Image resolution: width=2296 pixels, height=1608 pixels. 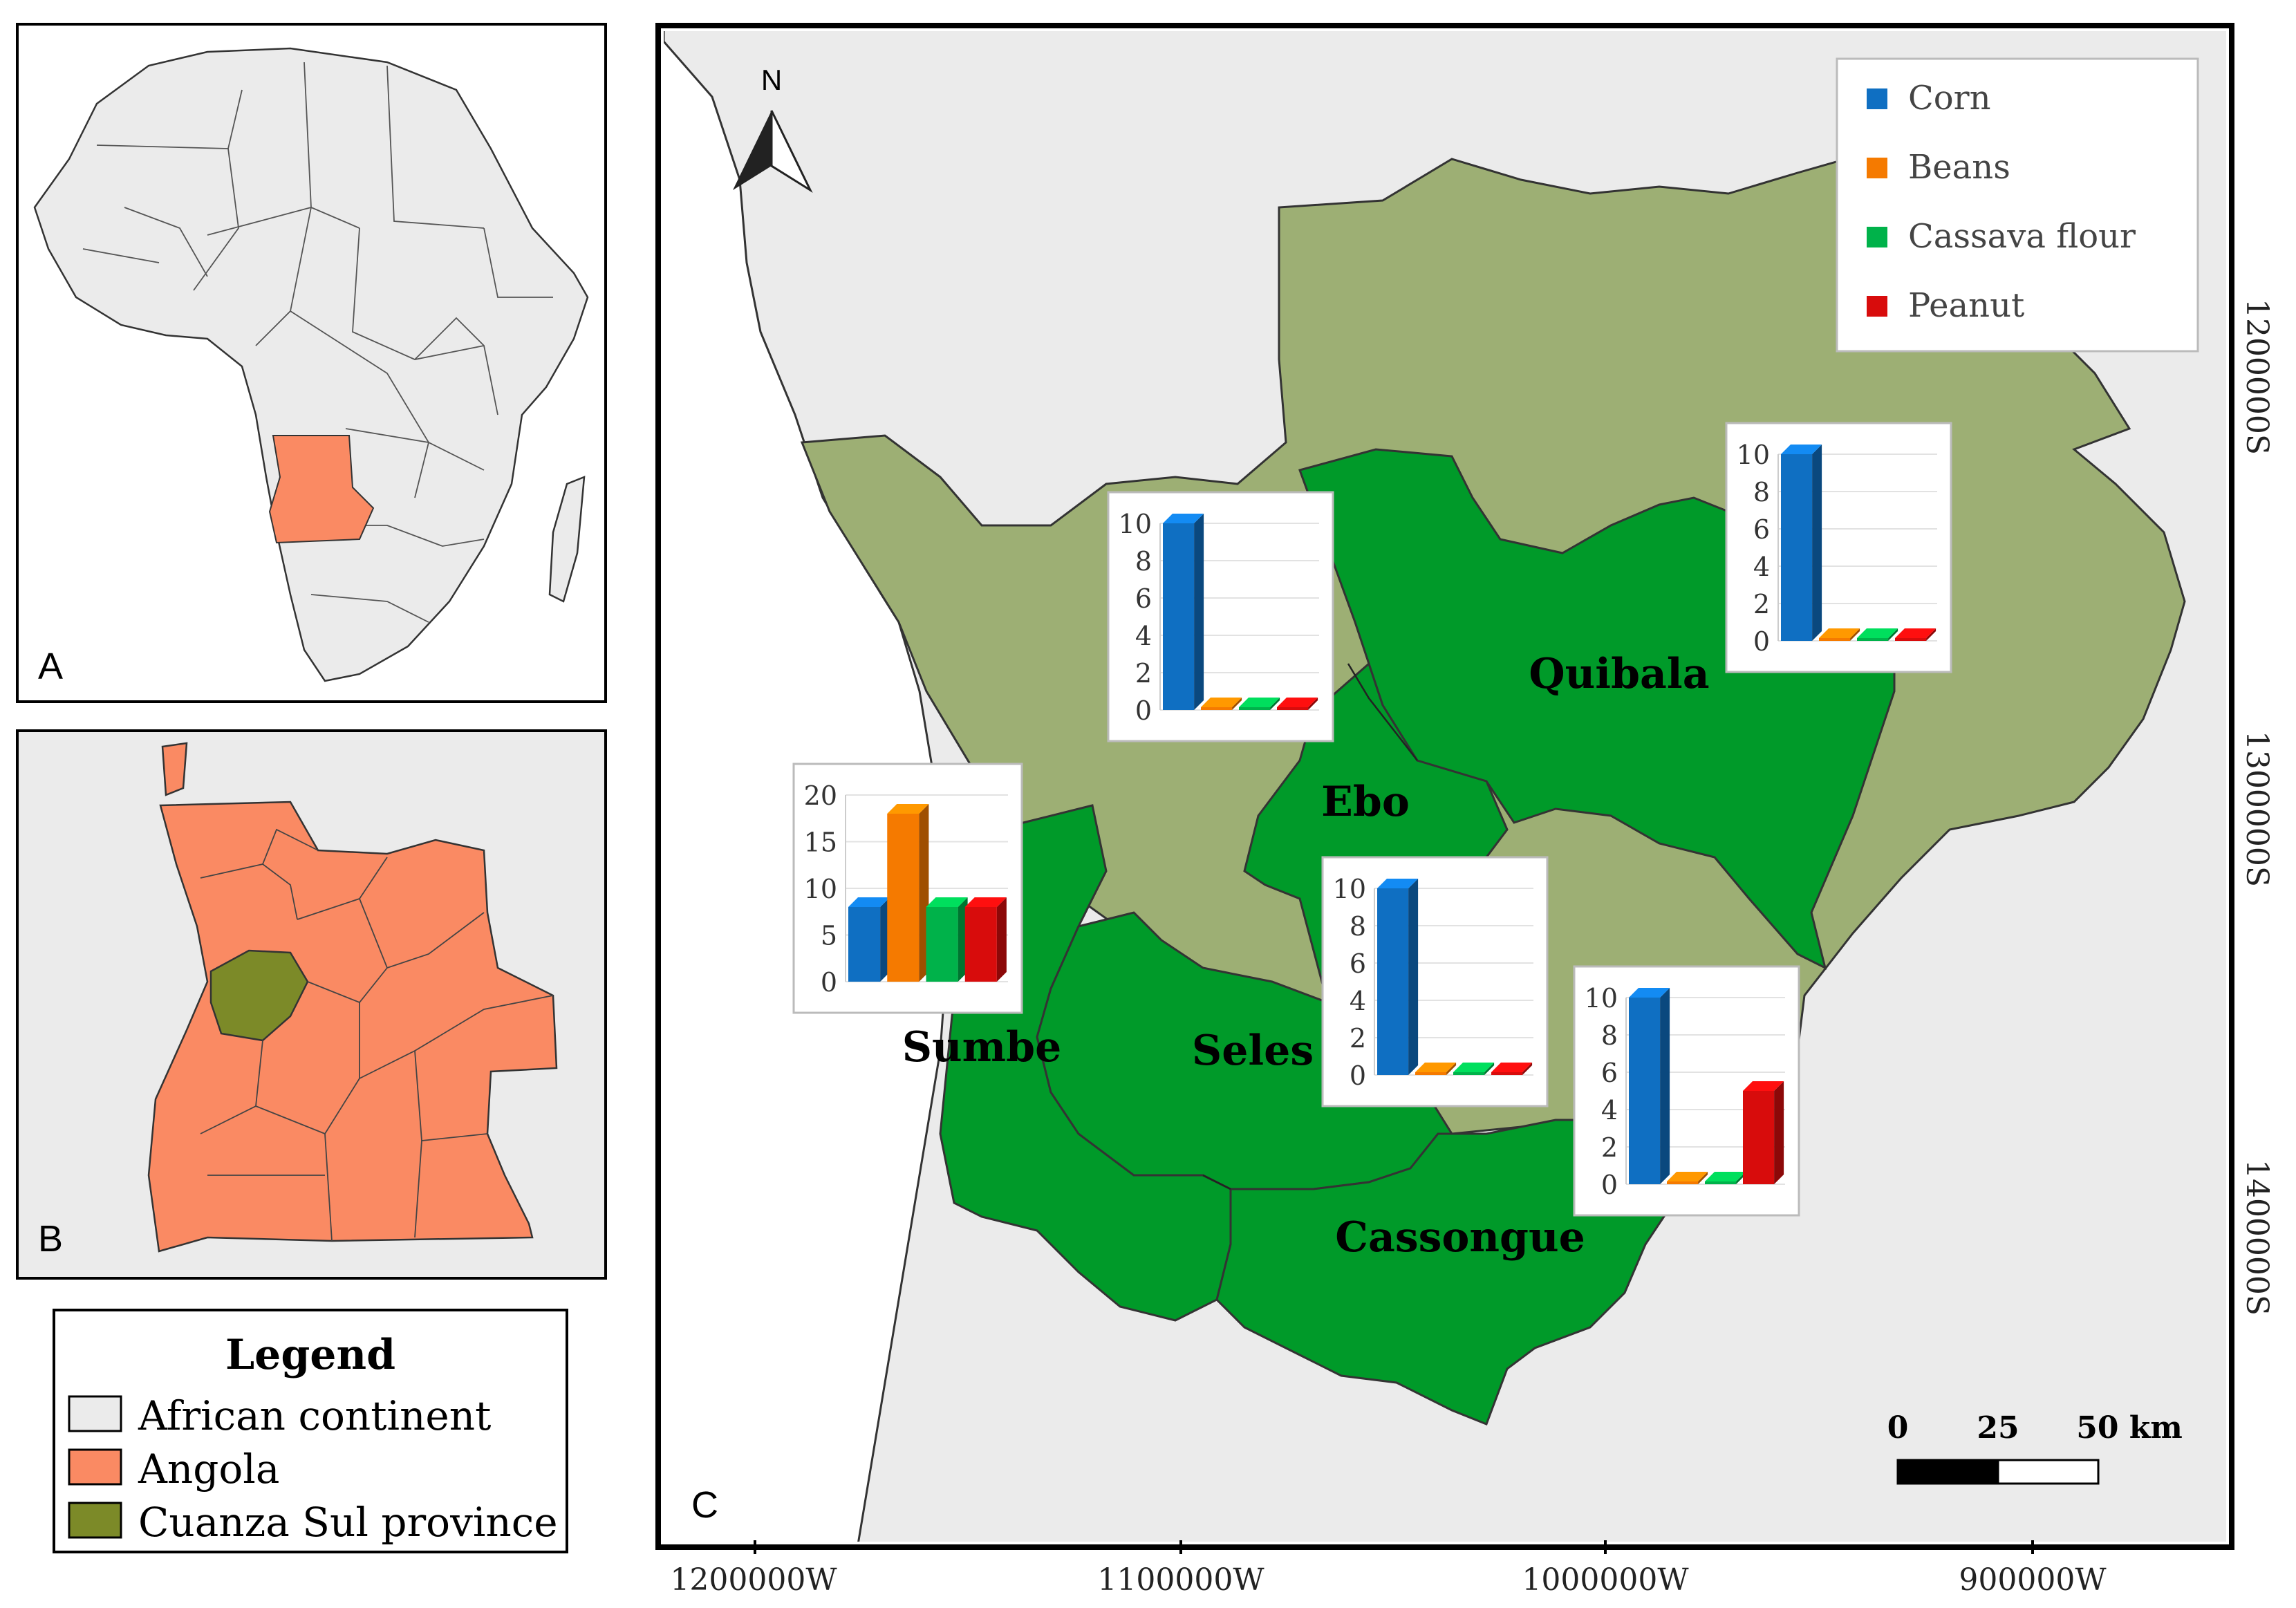 I want to click on x-label-1000000w: 1000000W, so click(x=1605, y=1580).